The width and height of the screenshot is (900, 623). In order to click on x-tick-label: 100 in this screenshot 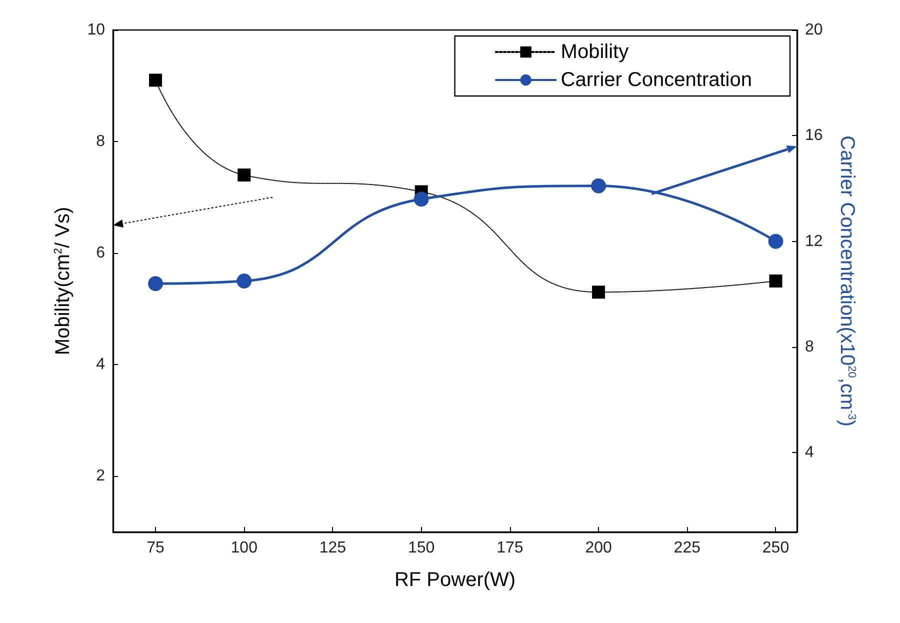, I will do `click(244, 548)`.